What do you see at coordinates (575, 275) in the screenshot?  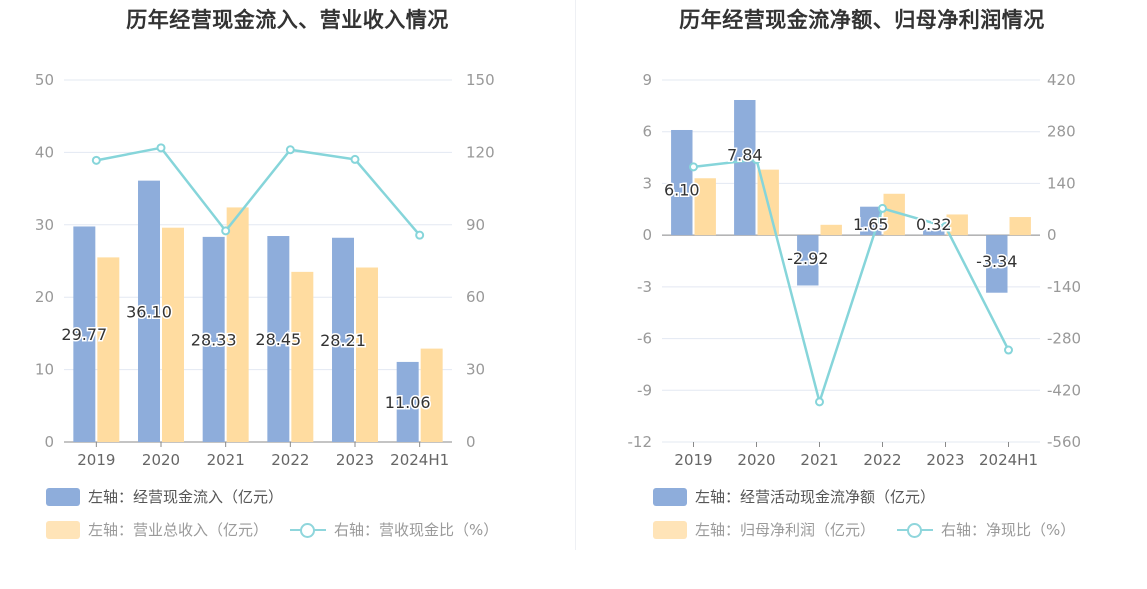 I see `panel-divider` at bounding box center [575, 275].